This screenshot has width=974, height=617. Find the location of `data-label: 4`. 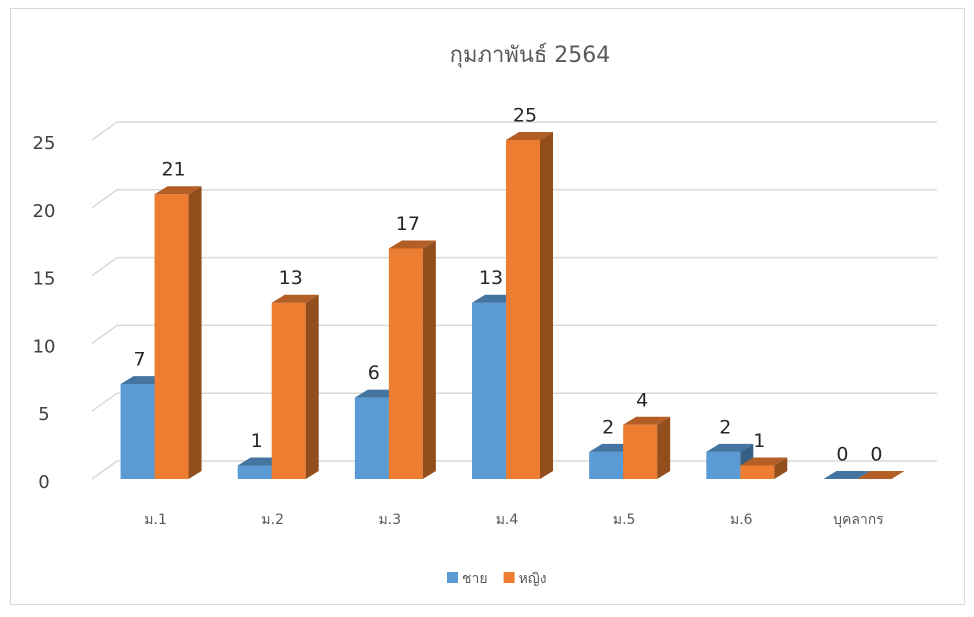

data-label: 4 is located at coordinates (642, 400).